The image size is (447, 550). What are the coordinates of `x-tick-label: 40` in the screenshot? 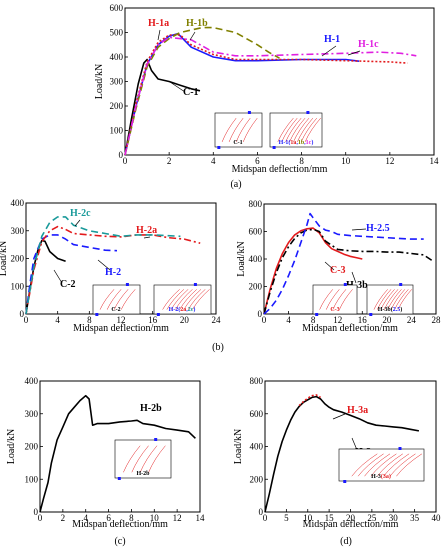 It's located at (437, 518).